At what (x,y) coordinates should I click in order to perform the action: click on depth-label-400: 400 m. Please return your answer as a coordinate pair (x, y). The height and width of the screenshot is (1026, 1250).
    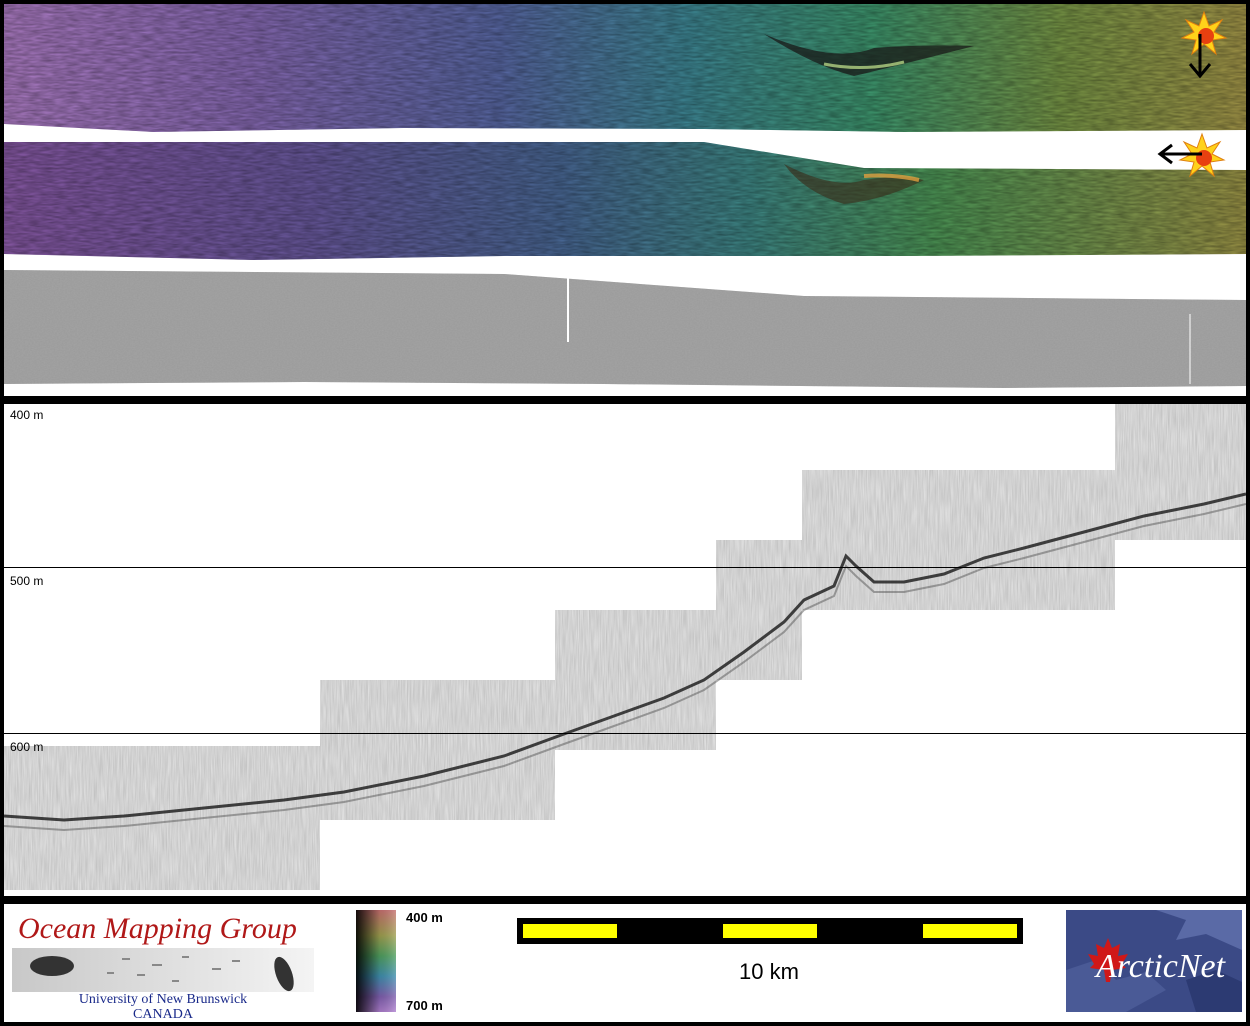
    Looking at the image, I should click on (27, 415).